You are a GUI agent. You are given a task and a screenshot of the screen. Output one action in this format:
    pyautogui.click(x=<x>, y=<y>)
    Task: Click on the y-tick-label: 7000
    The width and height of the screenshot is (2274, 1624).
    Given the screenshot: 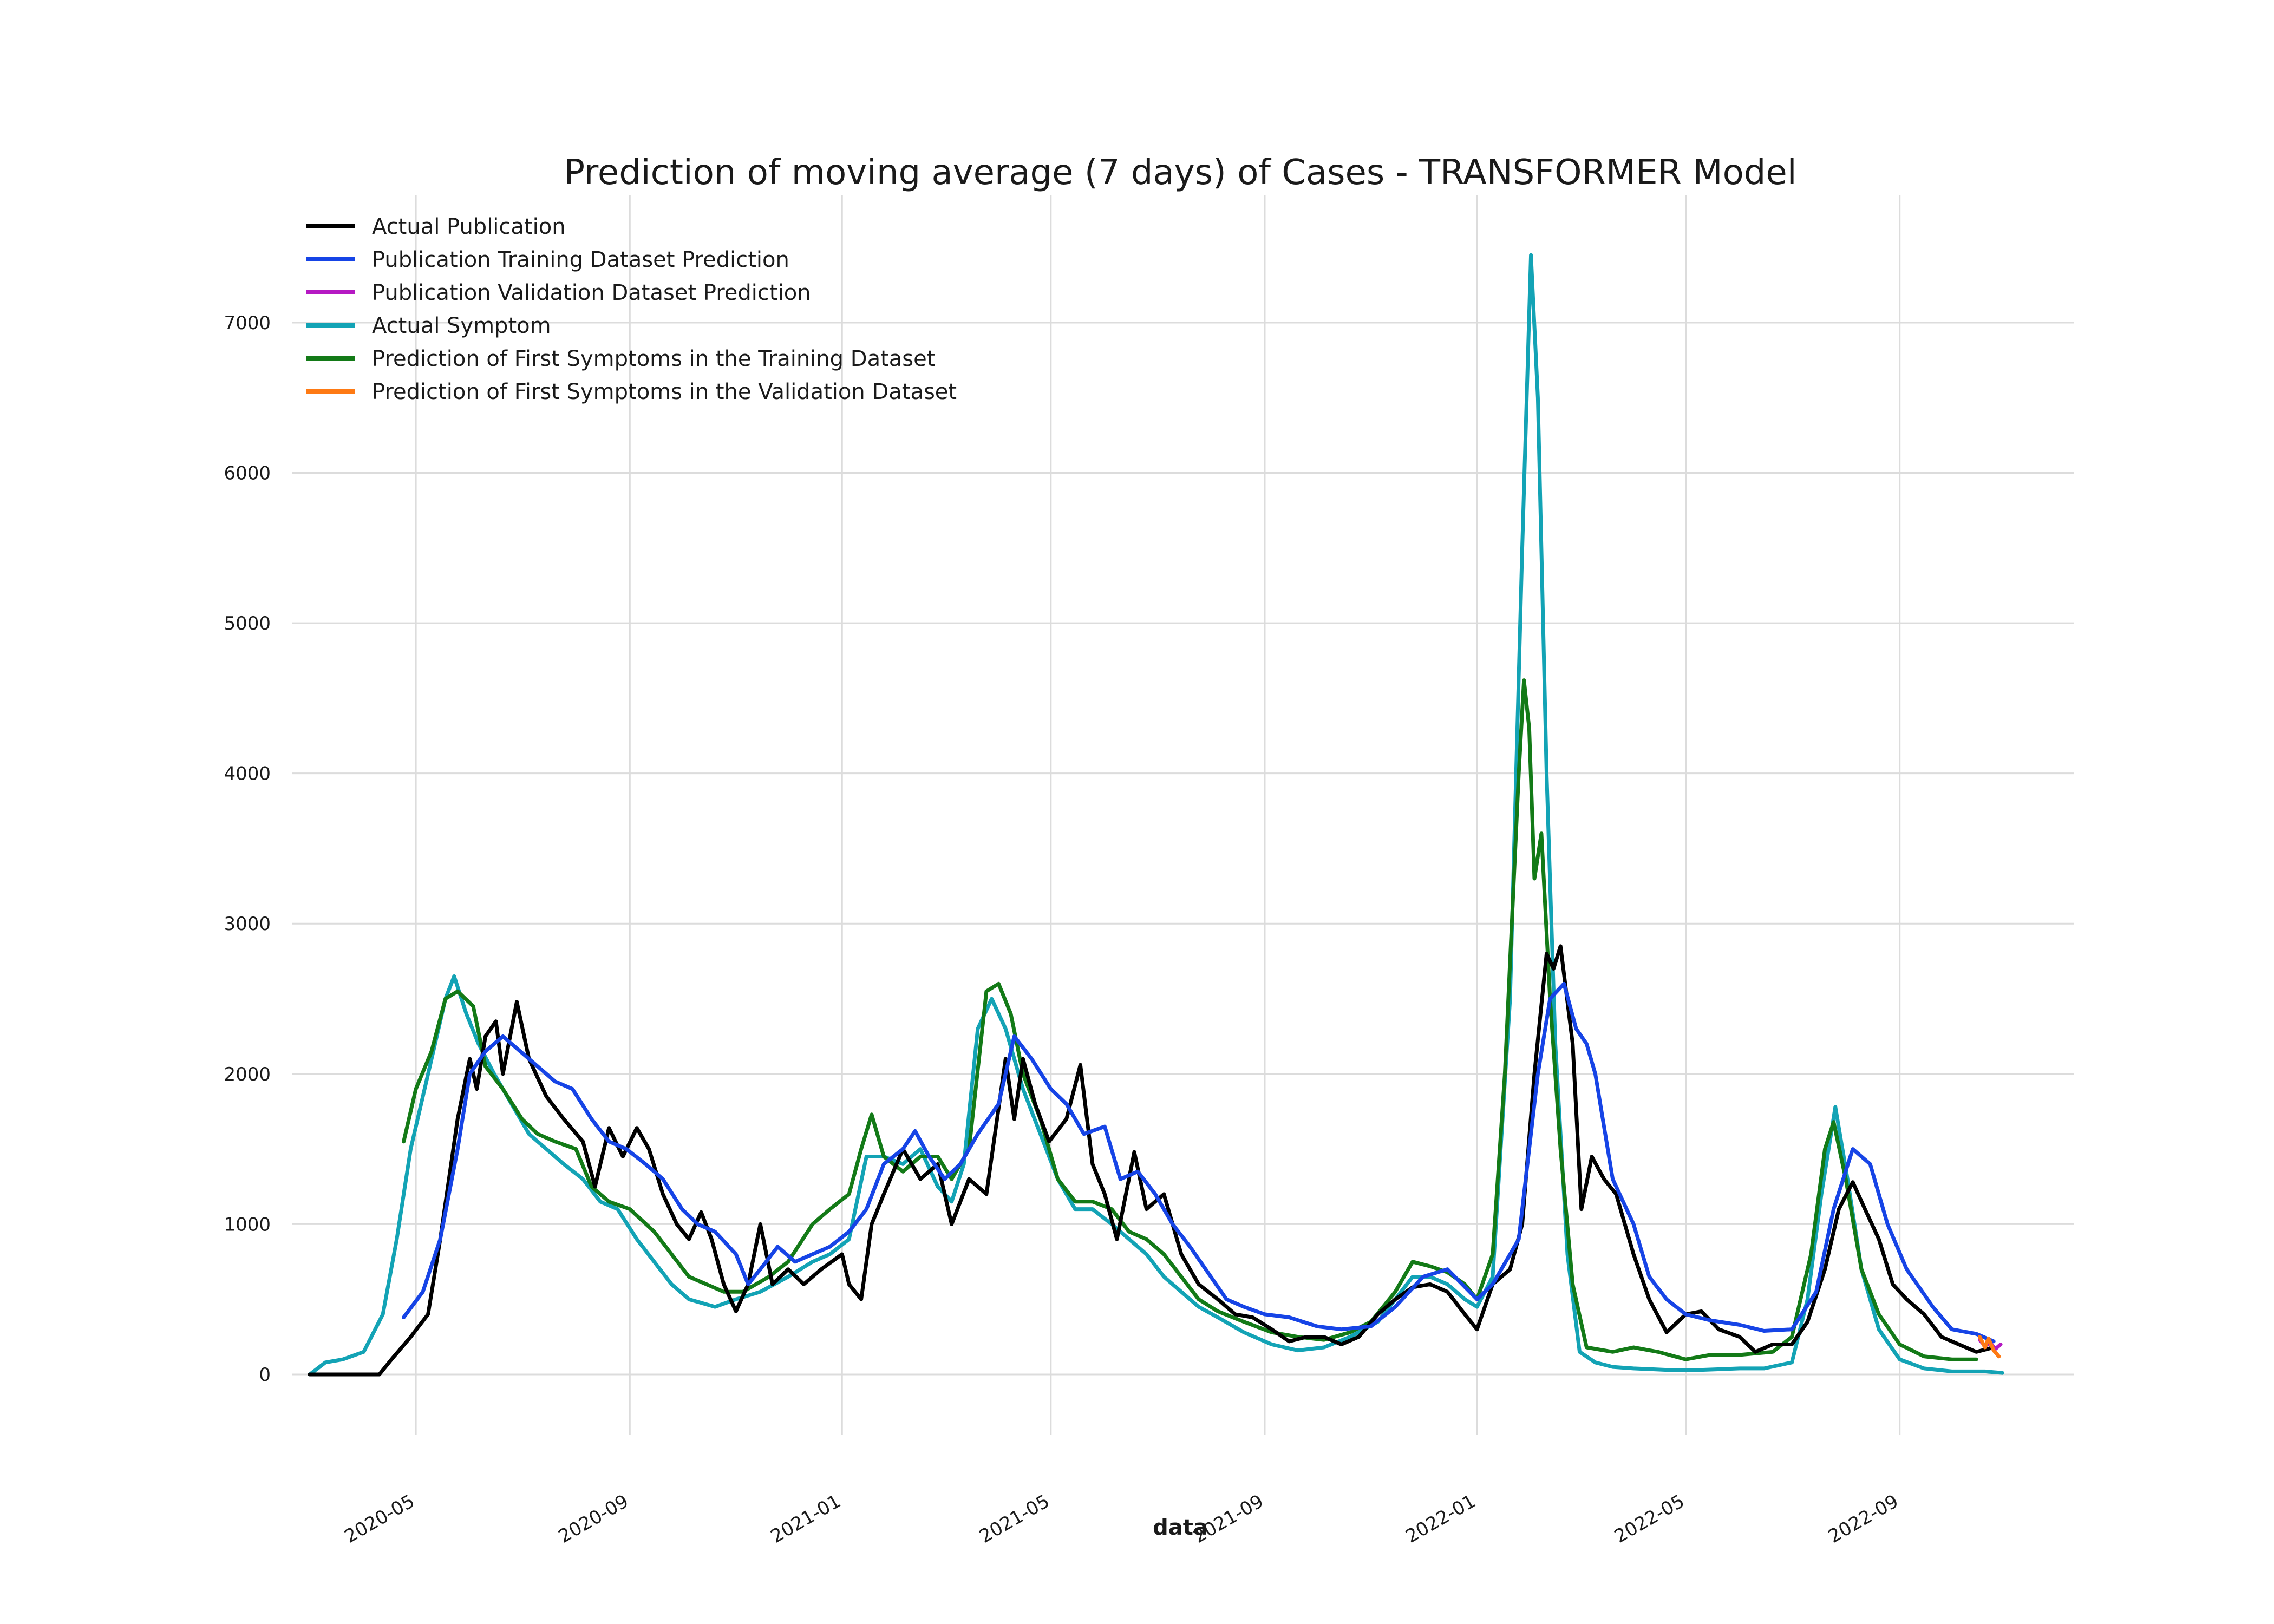 What is the action you would take?
    pyautogui.click(x=248, y=323)
    